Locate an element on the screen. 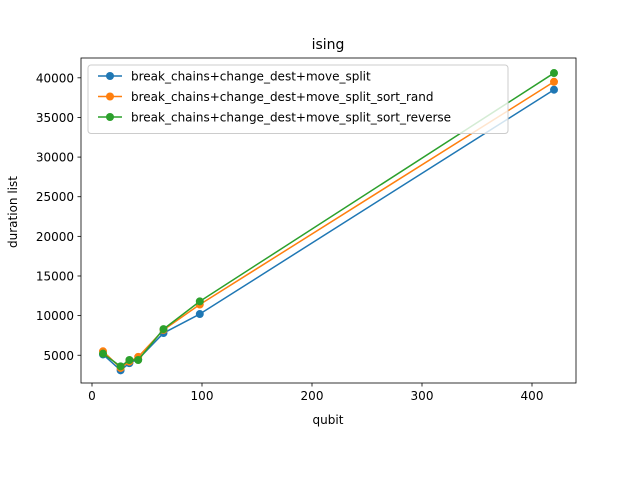 The width and height of the screenshot is (640, 480). x-tick-label: 400 is located at coordinates (532, 396).